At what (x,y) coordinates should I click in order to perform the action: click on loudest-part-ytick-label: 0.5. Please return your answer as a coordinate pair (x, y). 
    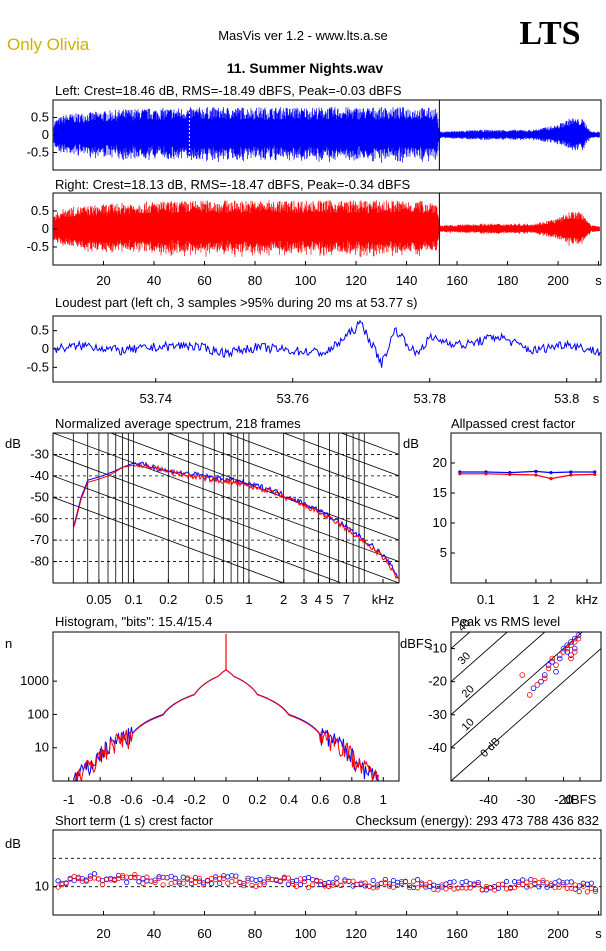
    Looking at the image, I should click on (40, 330).